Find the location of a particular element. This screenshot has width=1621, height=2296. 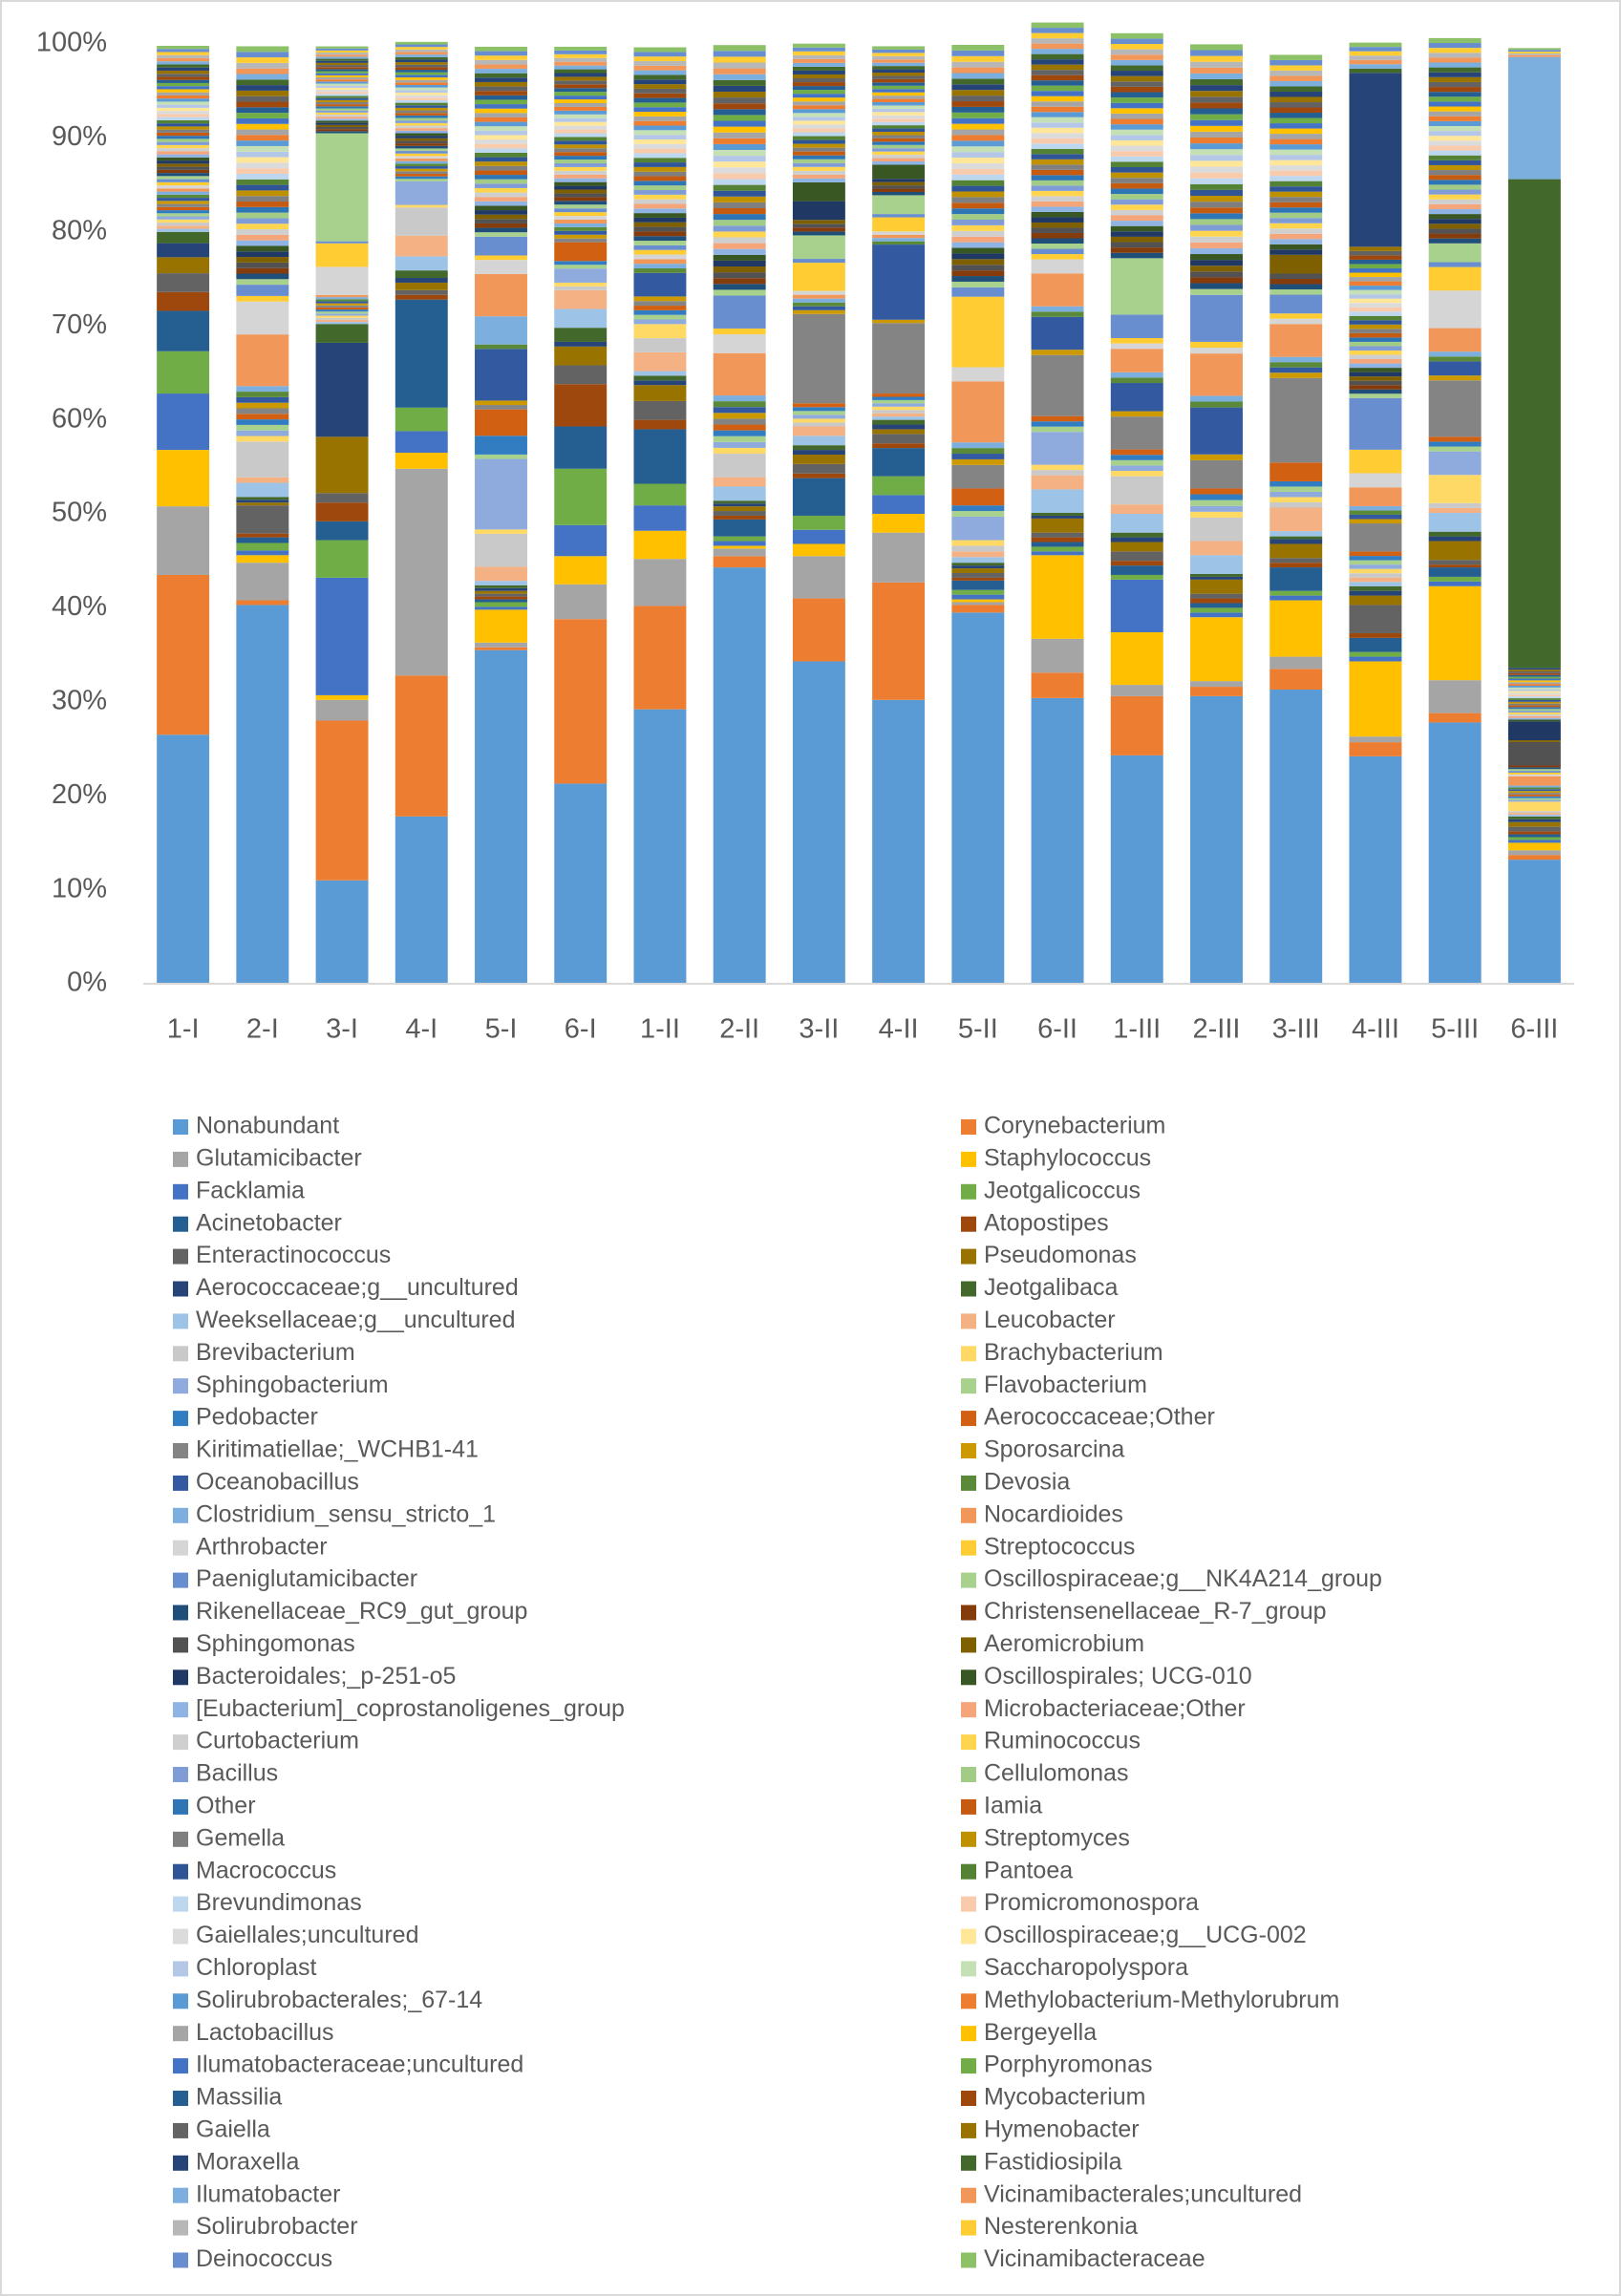

legend-label: Fastidiosipila is located at coordinates (1053, 2161).